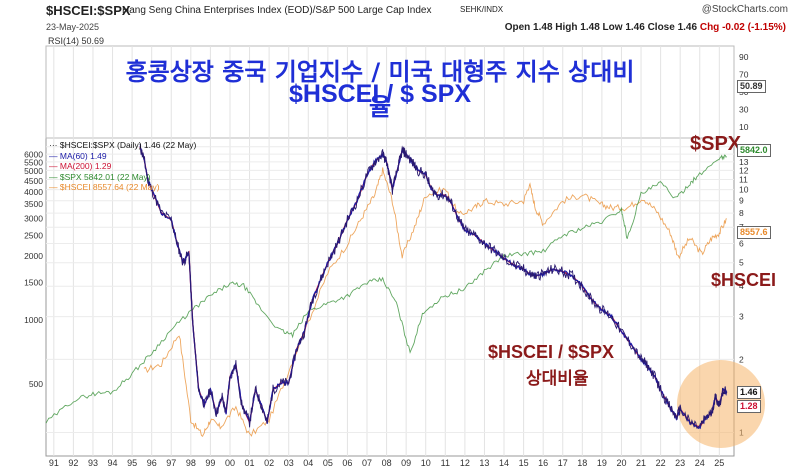 This screenshot has height=473, width=794. I want to click on x-tick-label: 07, so click(367, 463).